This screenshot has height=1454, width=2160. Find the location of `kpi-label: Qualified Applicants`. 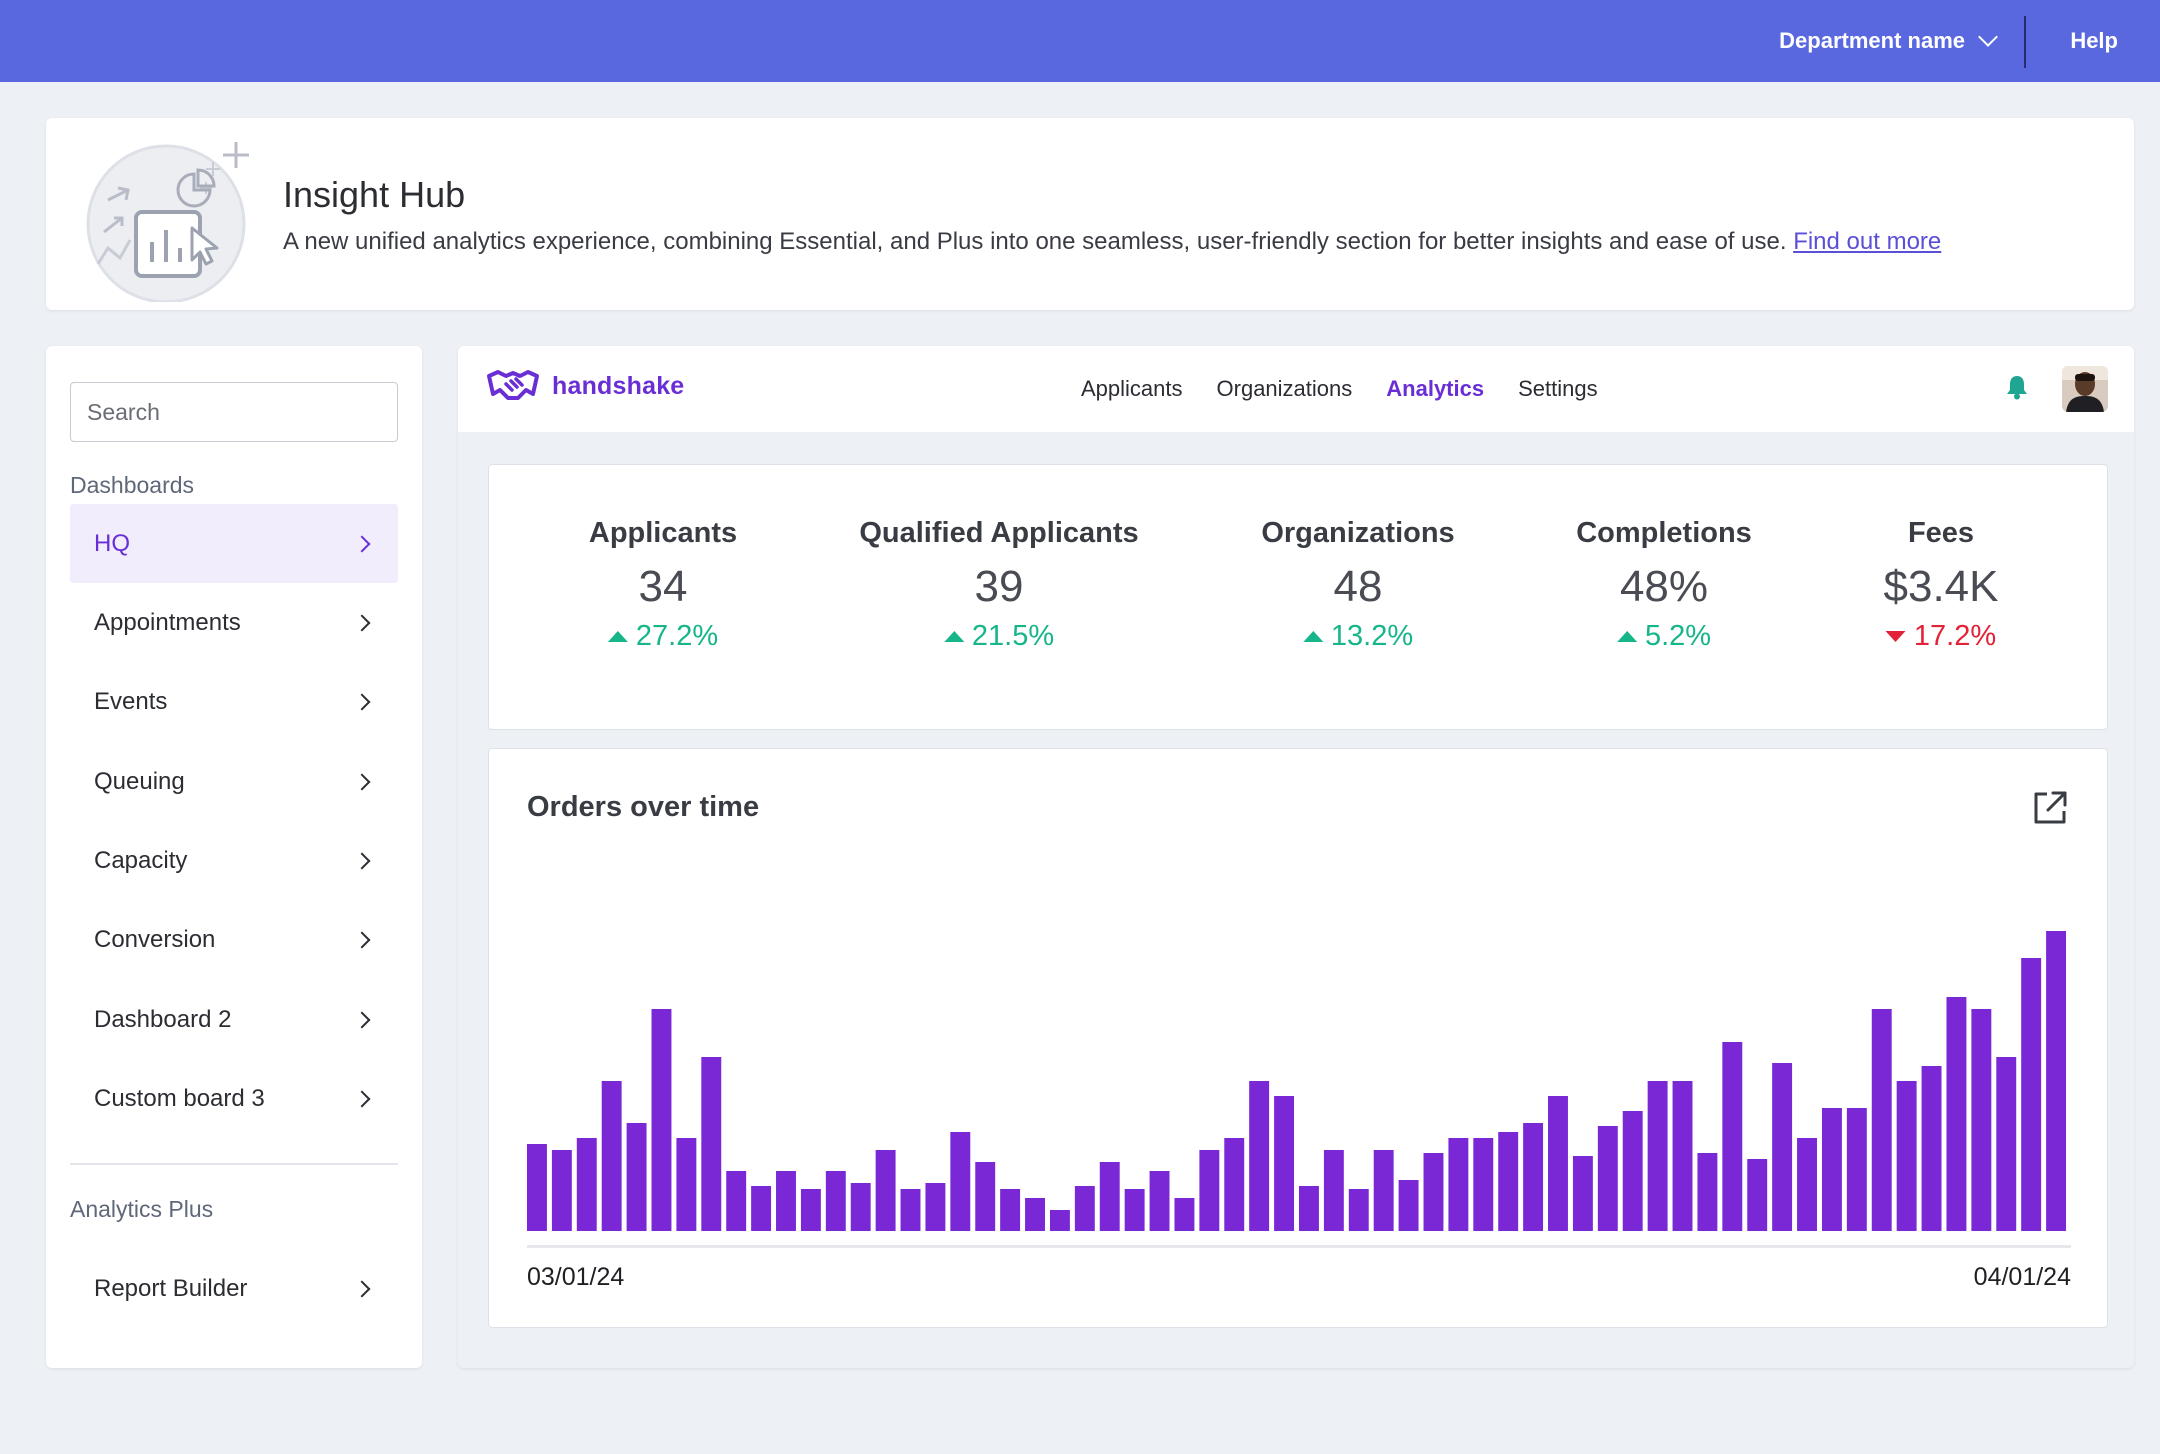

kpi-label: Qualified Applicants is located at coordinates (999, 533).